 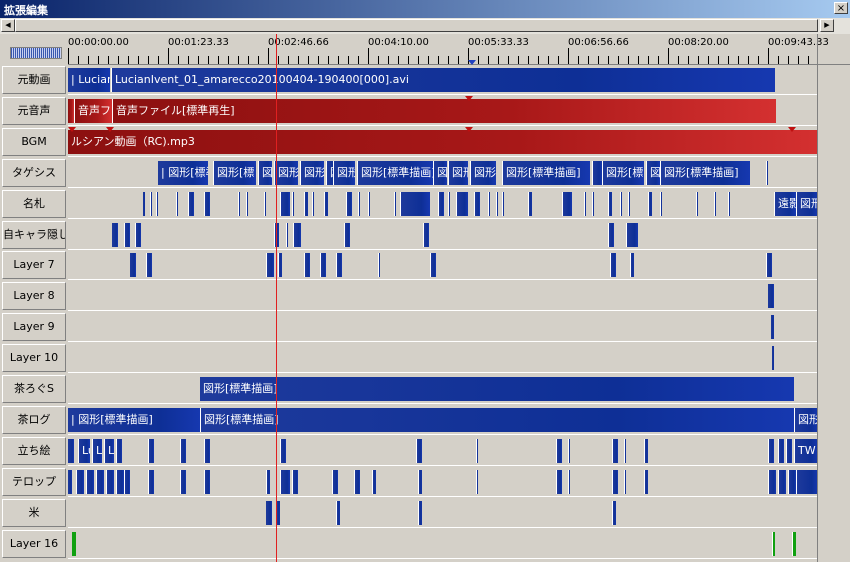 I want to click on timeline-object: 遠影, so click(x=785, y=203).